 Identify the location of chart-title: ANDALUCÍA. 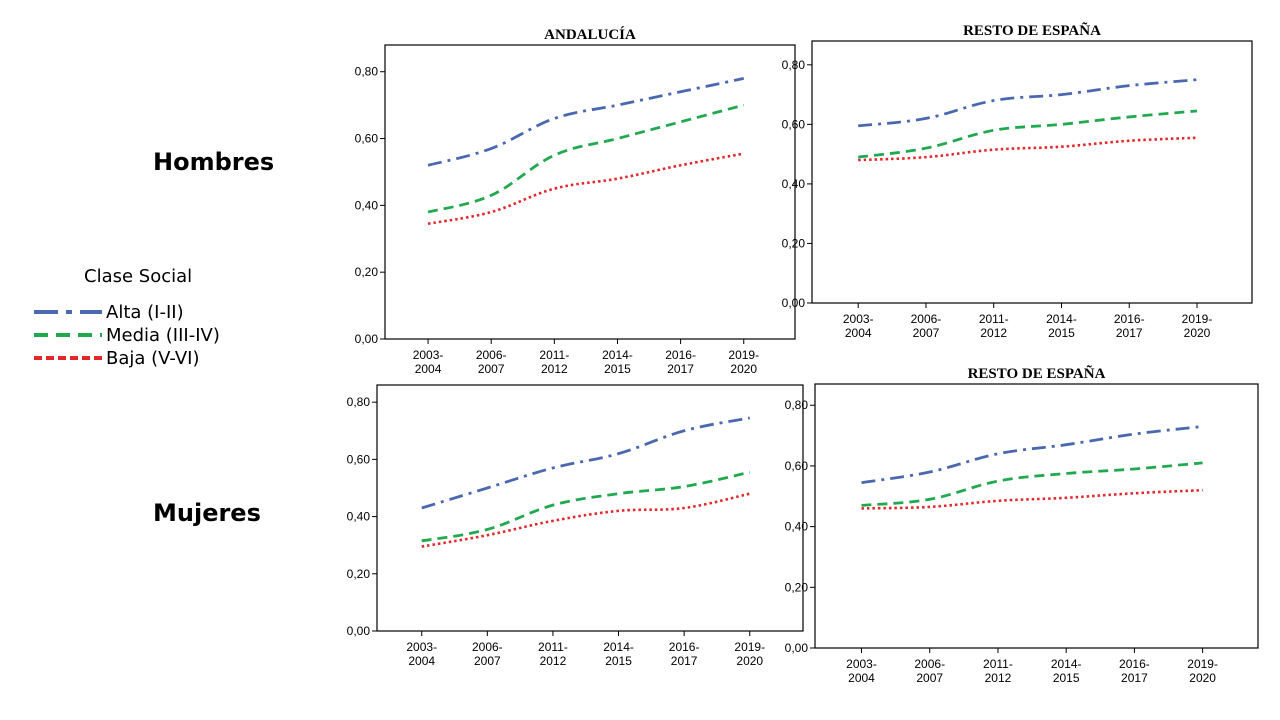
(590, 34).